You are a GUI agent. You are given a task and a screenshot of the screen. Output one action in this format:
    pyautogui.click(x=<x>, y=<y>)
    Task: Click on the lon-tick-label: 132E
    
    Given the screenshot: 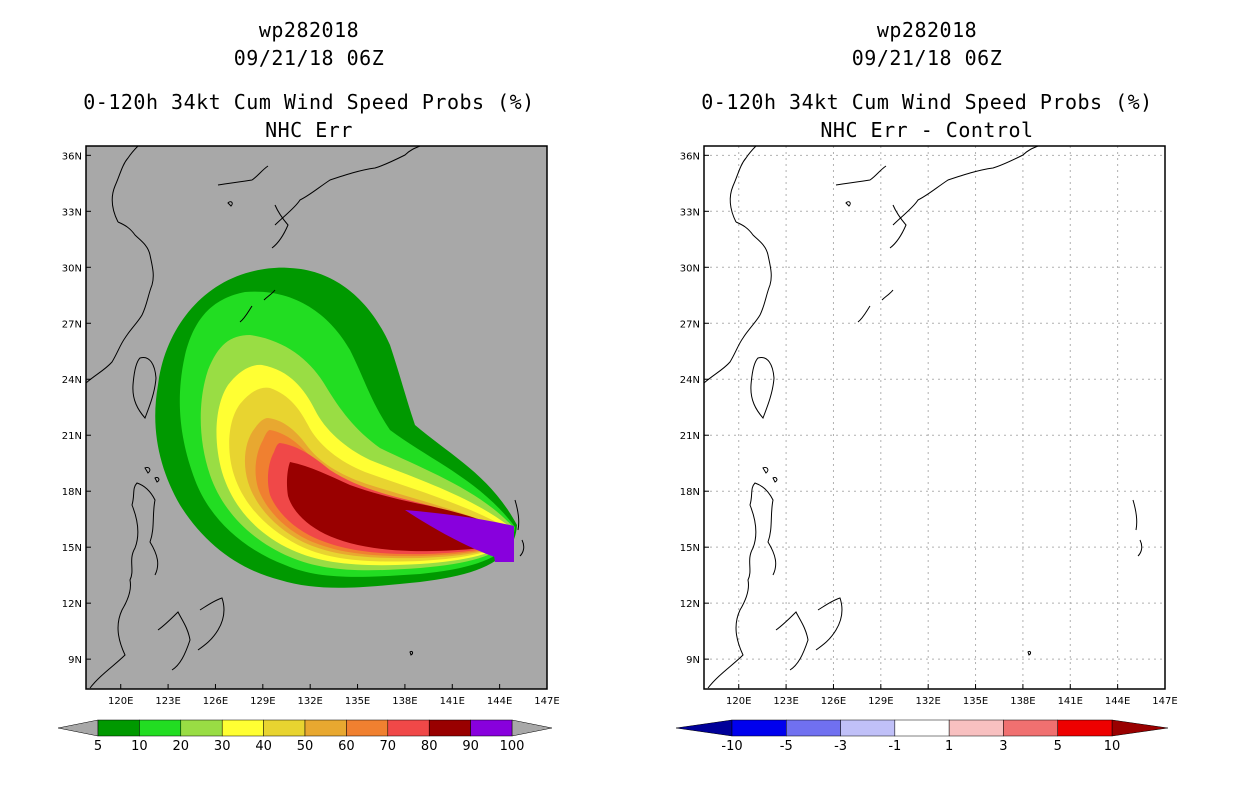 What is the action you would take?
    pyautogui.click(x=927, y=701)
    